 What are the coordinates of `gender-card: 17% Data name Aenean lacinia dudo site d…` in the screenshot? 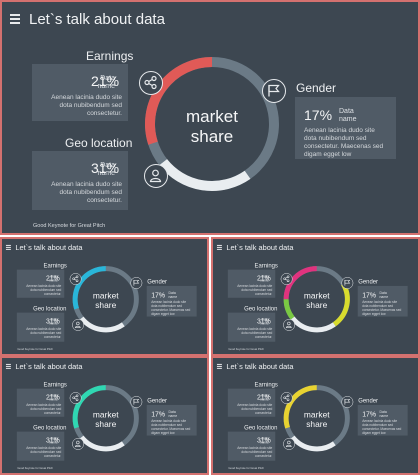 It's located at (345, 128).